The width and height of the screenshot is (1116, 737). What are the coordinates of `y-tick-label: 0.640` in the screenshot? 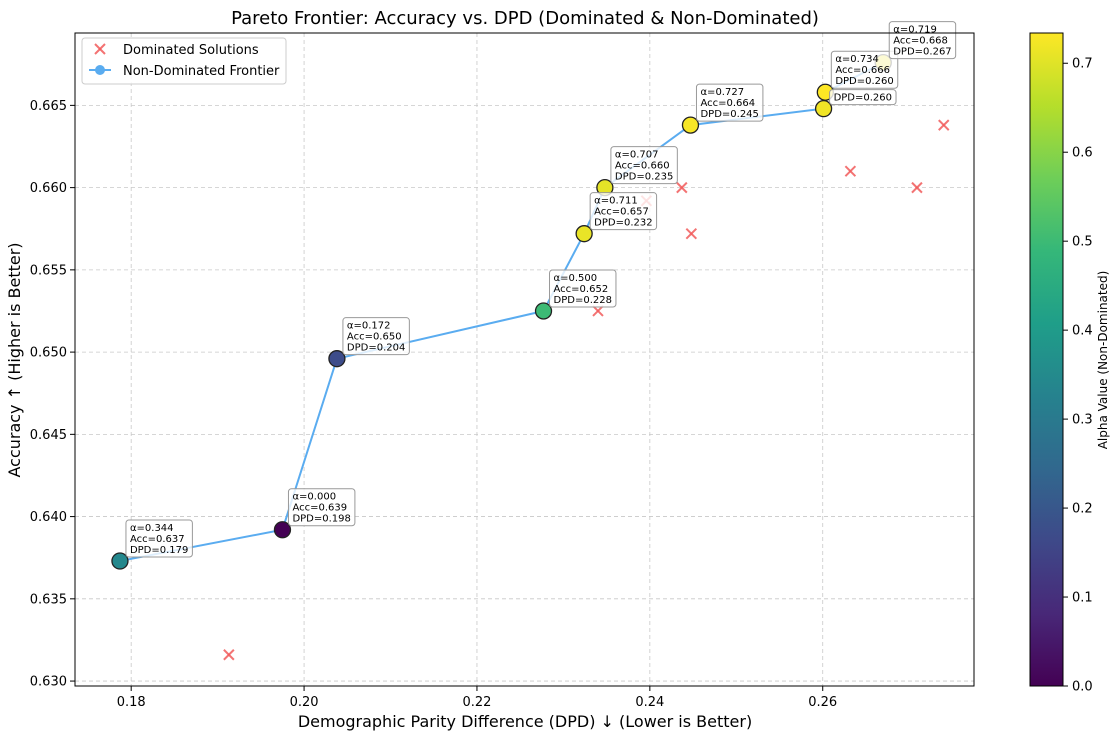 It's located at (48, 517).